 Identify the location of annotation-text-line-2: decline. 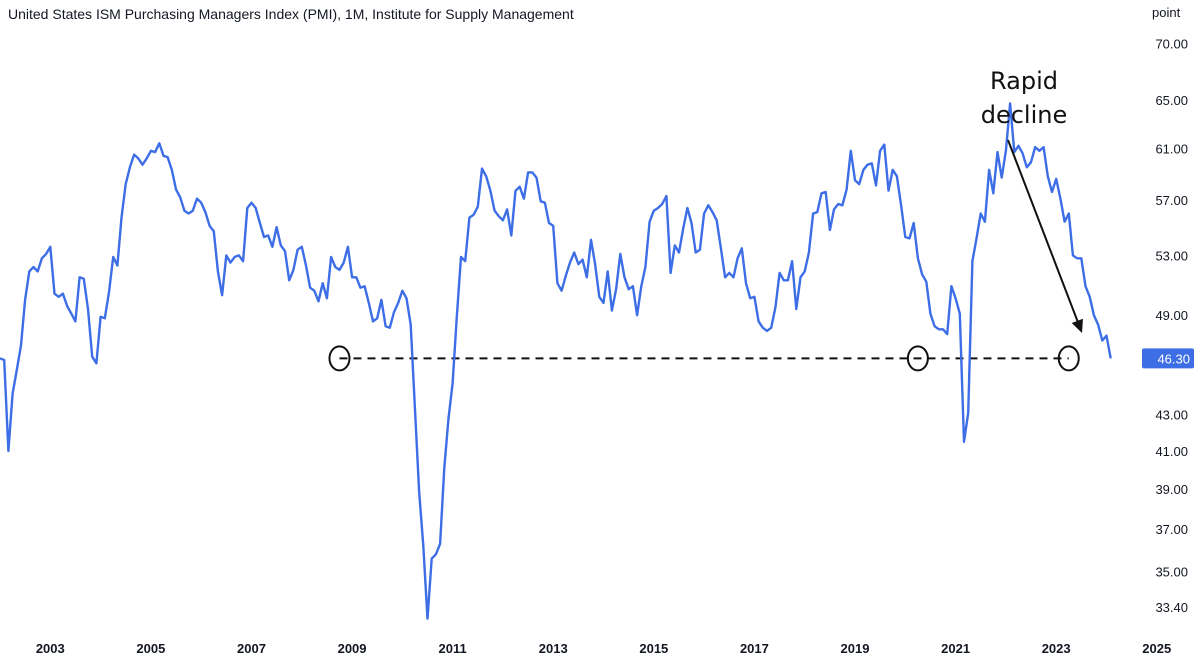
(1024, 115).